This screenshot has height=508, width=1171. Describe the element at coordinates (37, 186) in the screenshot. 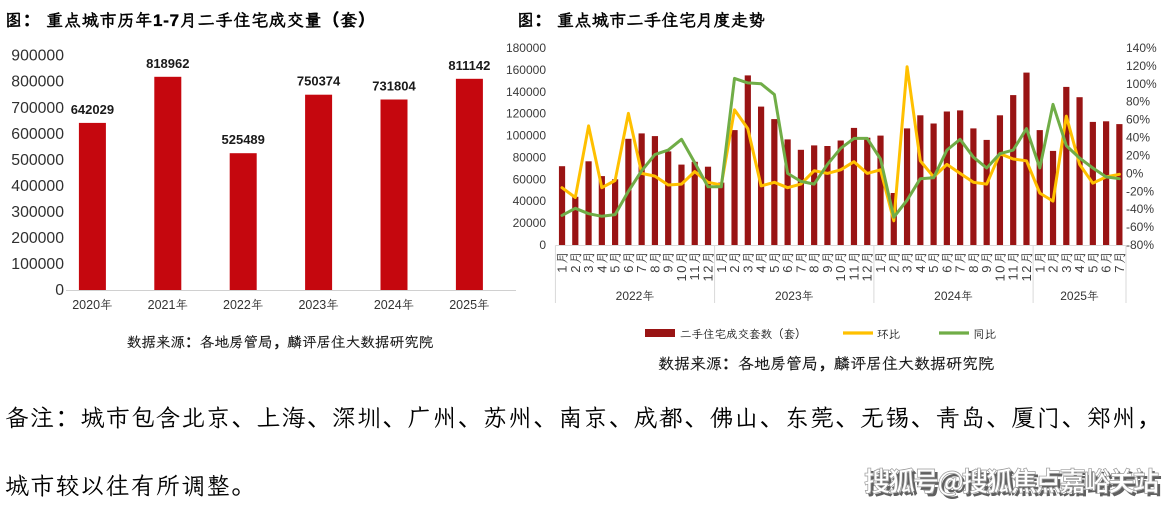

I see `svg-text: 400000` at that location.